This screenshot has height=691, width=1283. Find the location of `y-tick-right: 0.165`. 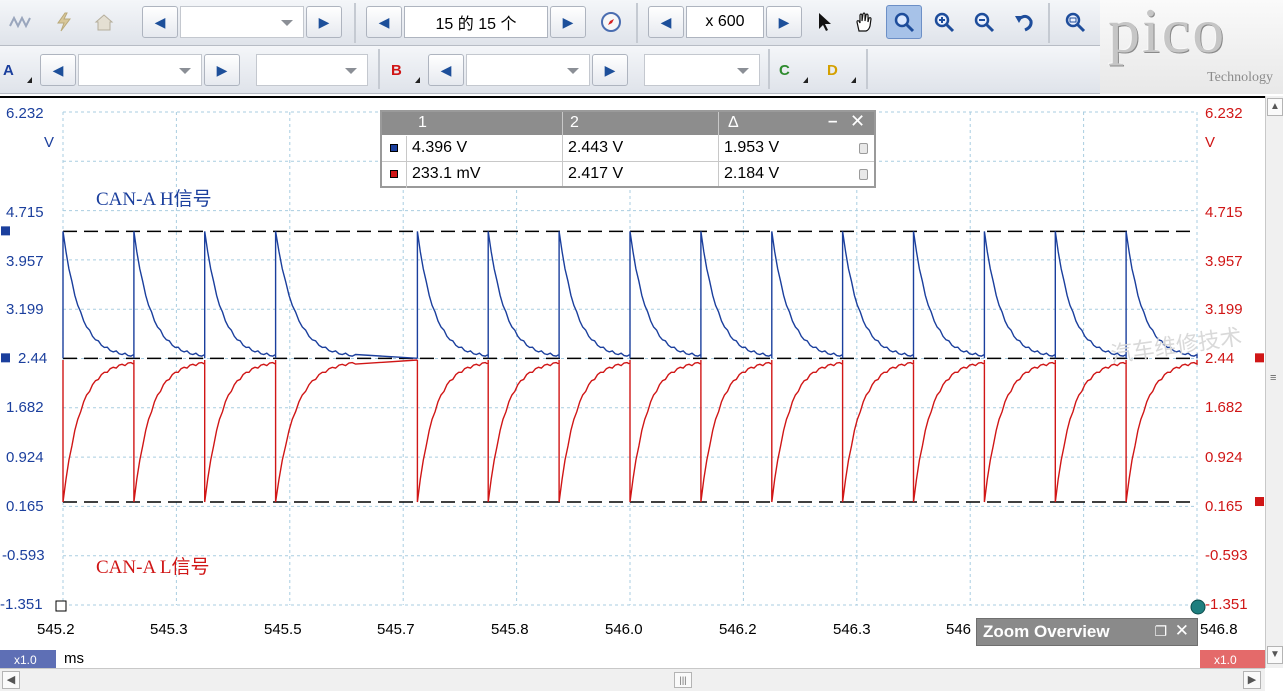

y-tick-right: 0.165 is located at coordinates (1224, 506).